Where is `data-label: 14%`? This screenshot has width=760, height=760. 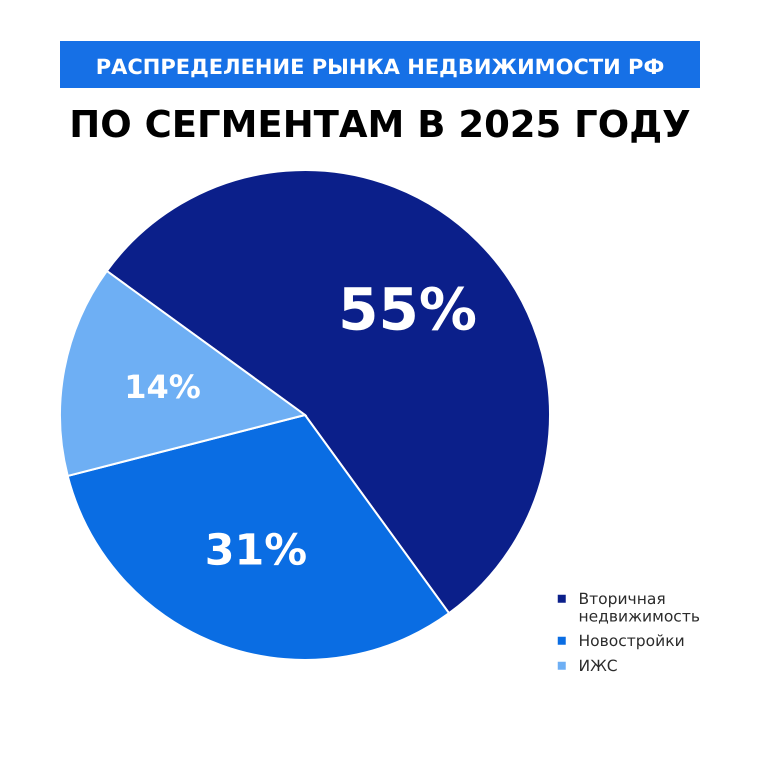
data-label: 14% is located at coordinates (162, 387).